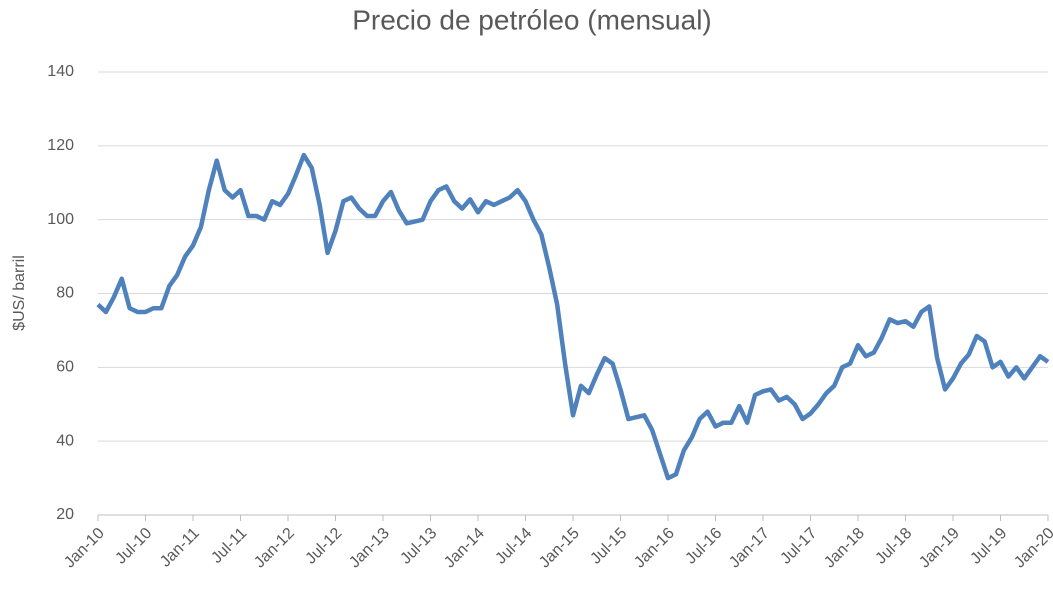 The image size is (1053, 597). What do you see at coordinates (180, 548) in the screenshot?
I see `x-tick-label: Jan-11` at bounding box center [180, 548].